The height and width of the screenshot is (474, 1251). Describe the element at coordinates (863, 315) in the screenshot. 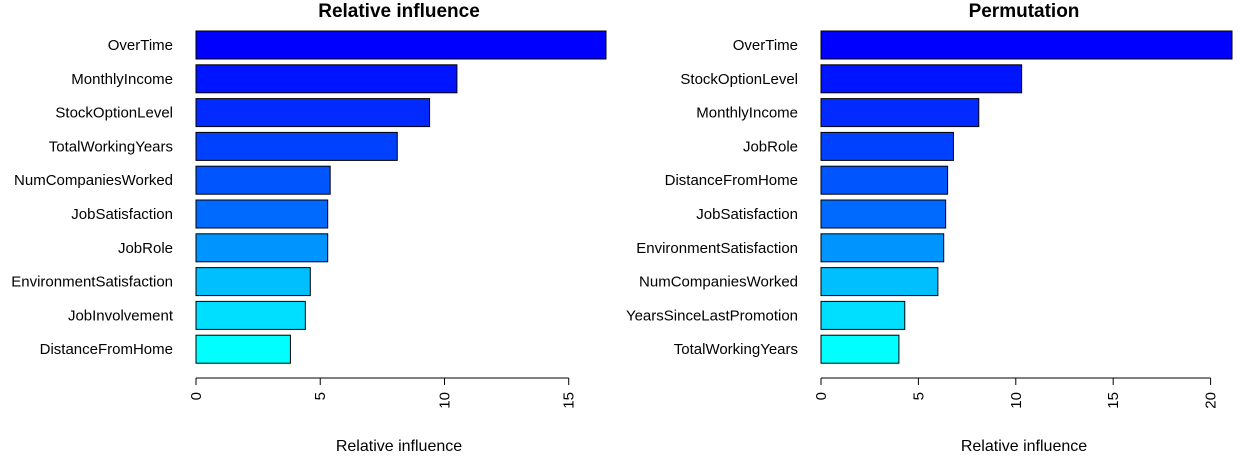

I see `bar-YearsSinceLastPromotion` at that location.